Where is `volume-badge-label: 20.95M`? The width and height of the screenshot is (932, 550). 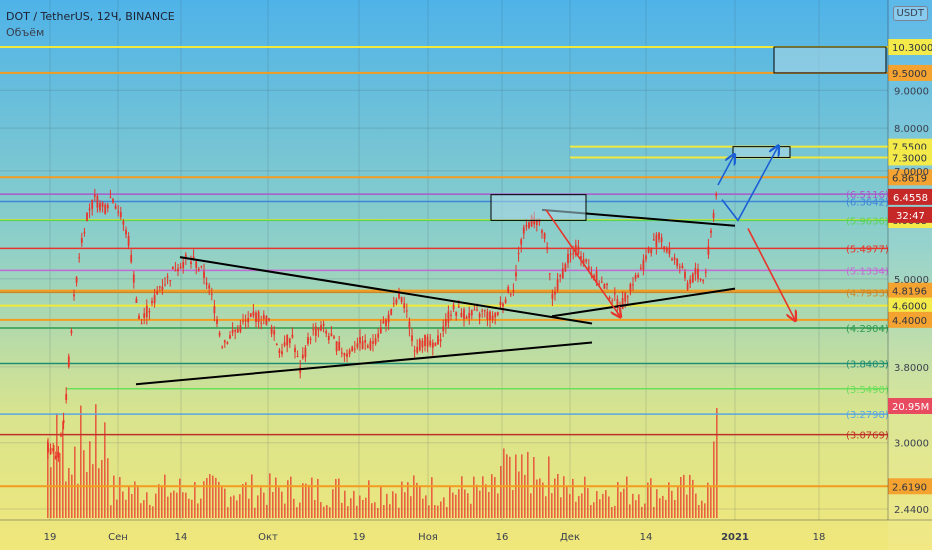
volume-badge-label: 20.95M is located at coordinates (910, 407).